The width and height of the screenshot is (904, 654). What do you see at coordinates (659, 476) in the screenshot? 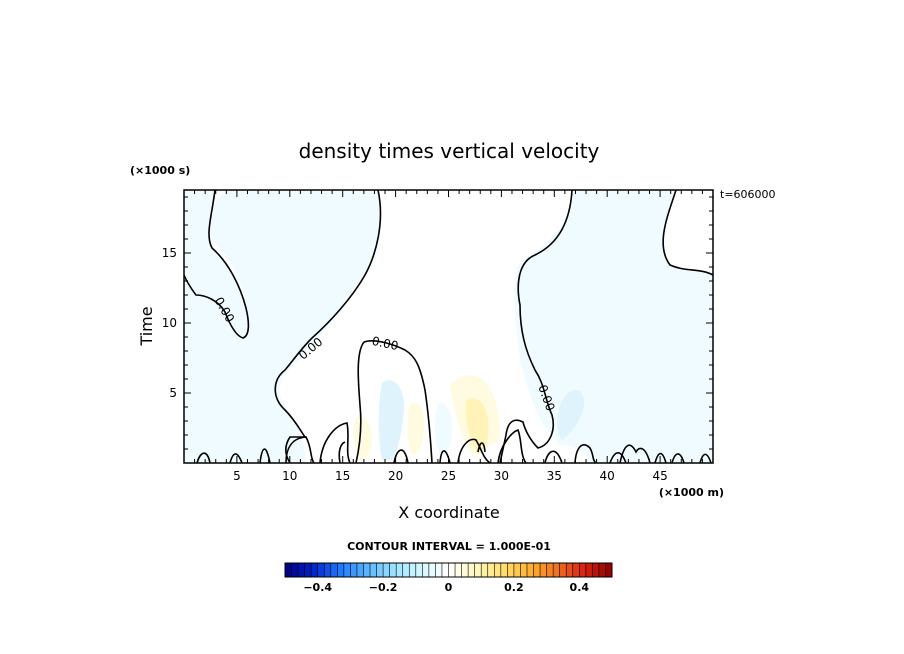
I see `x-tick-label: 45` at bounding box center [659, 476].